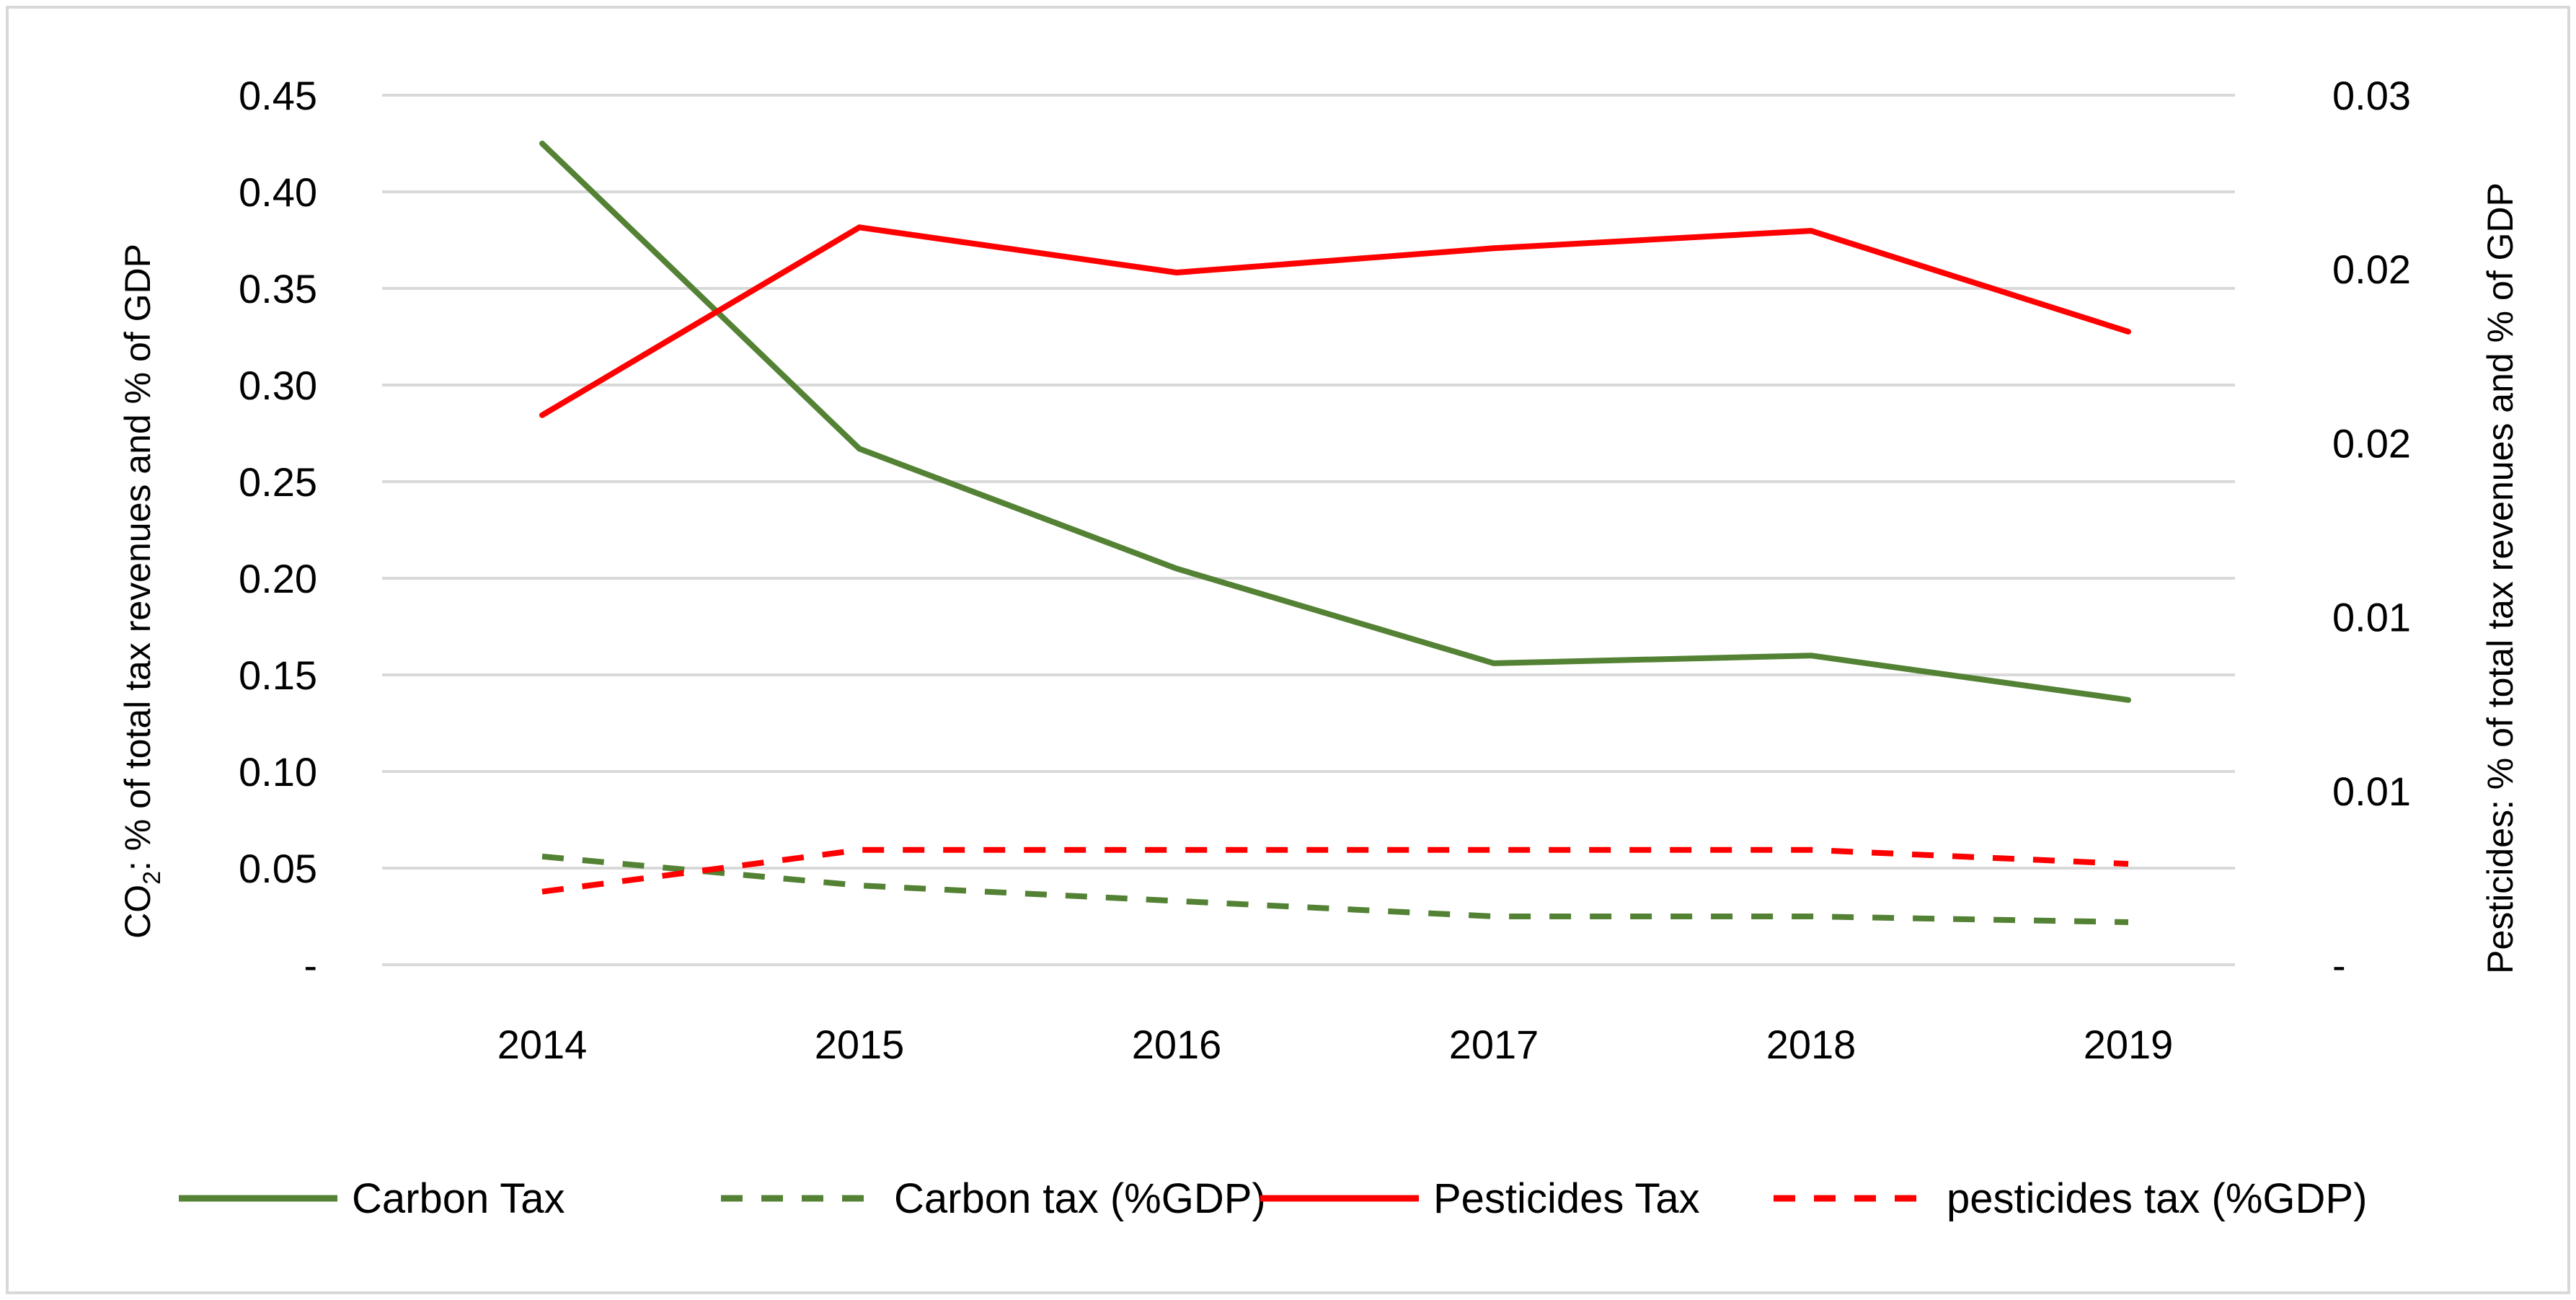 The image size is (2576, 1300). What do you see at coordinates (278, 868) in the screenshot?
I see `left-tick-label: 0.05` at bounding box center [278, 868].